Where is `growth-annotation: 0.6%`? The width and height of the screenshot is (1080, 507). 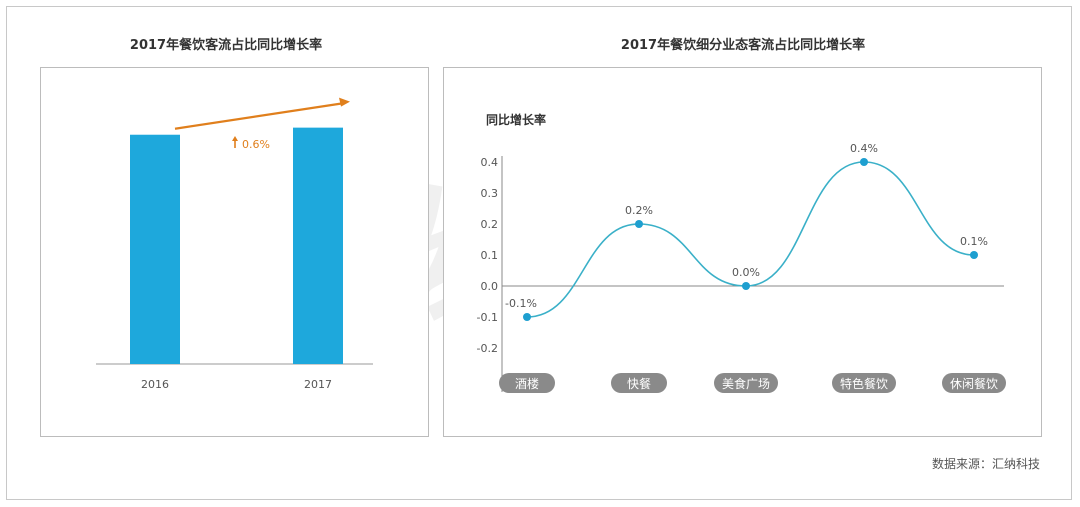
growth-annotation: 0.6% is located at coordinates (256, 144).